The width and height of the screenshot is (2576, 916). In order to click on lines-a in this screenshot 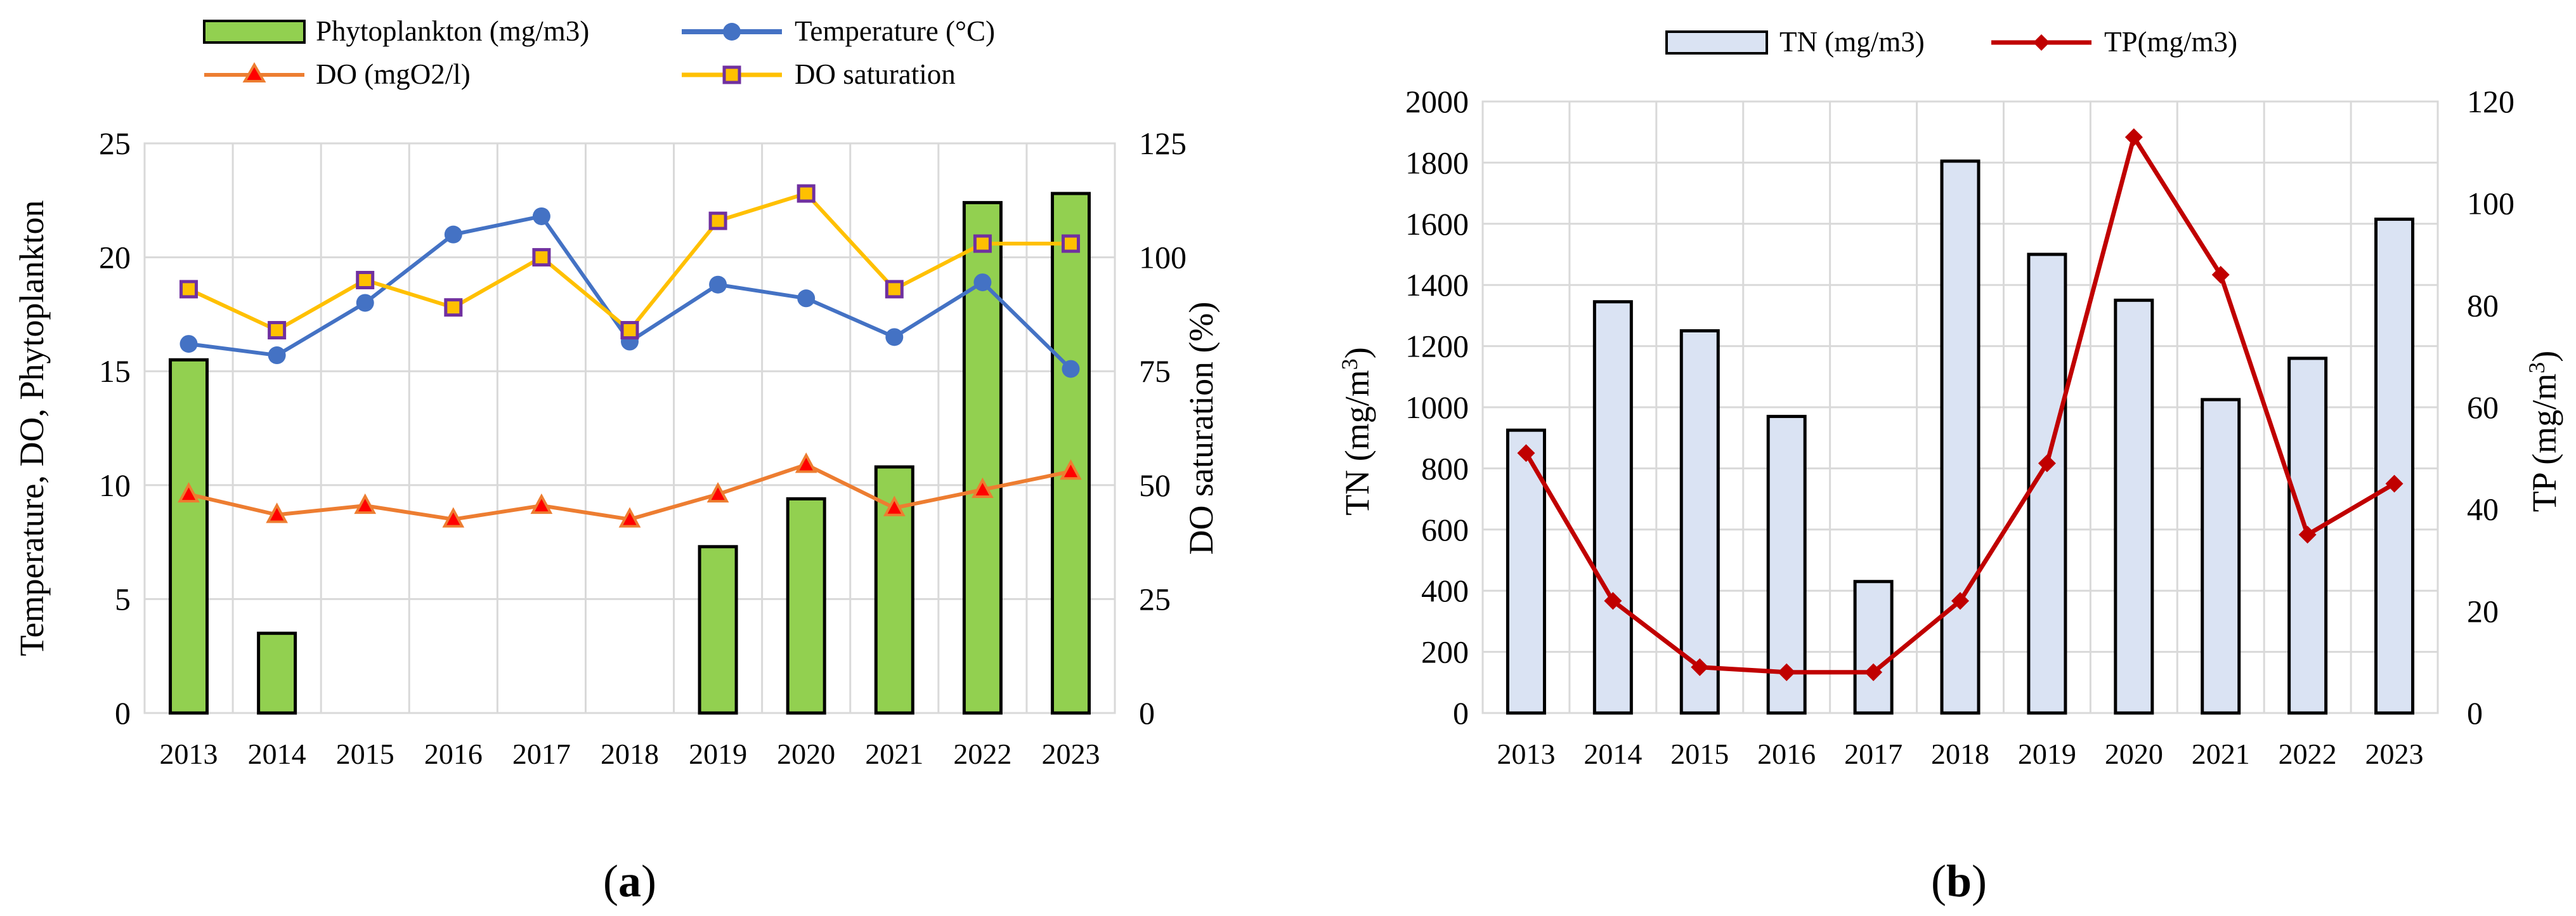, I will do `click(630, 356)`.